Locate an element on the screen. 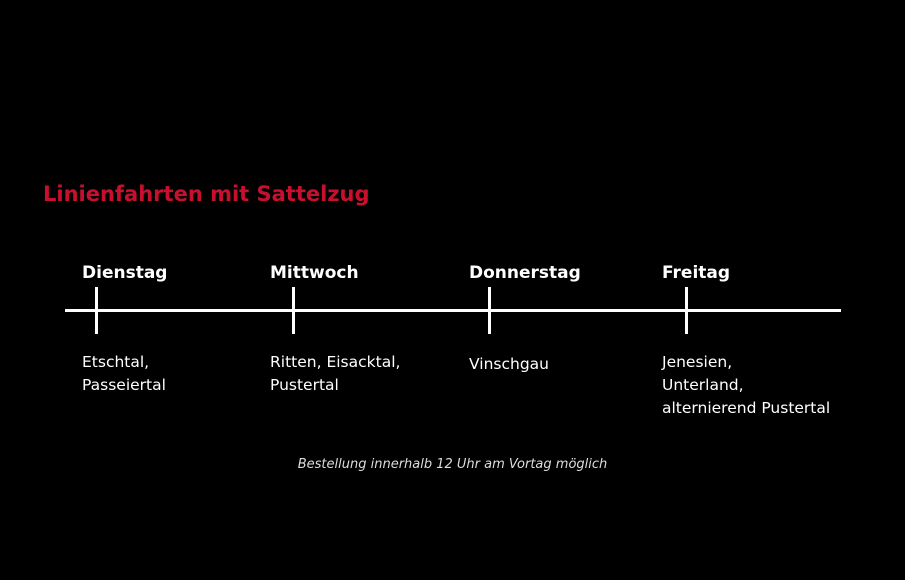 Image resolution: width=905 pixels, height=580 pixels. page-title: Linienfahrten mit Sattelzug is located at coordinates (206, 194).